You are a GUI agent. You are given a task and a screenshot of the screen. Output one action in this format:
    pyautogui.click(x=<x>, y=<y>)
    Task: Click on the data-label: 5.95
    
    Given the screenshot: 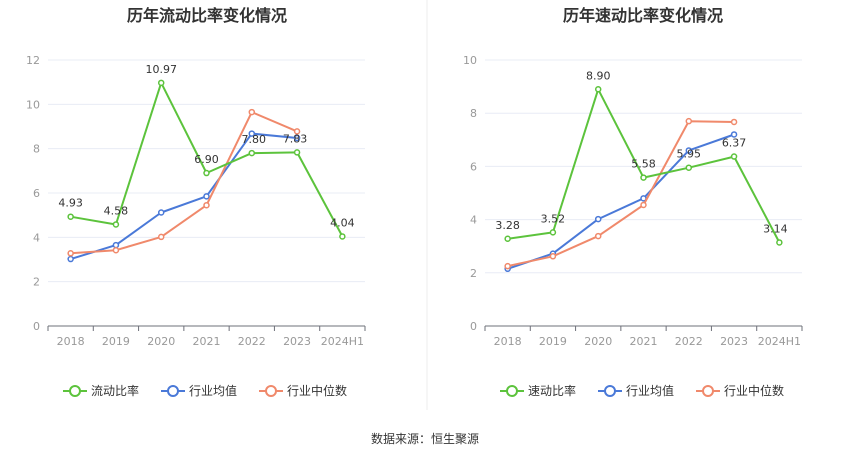 What is the action you would take?
    pyautogui.click(x=689, y=154)
    